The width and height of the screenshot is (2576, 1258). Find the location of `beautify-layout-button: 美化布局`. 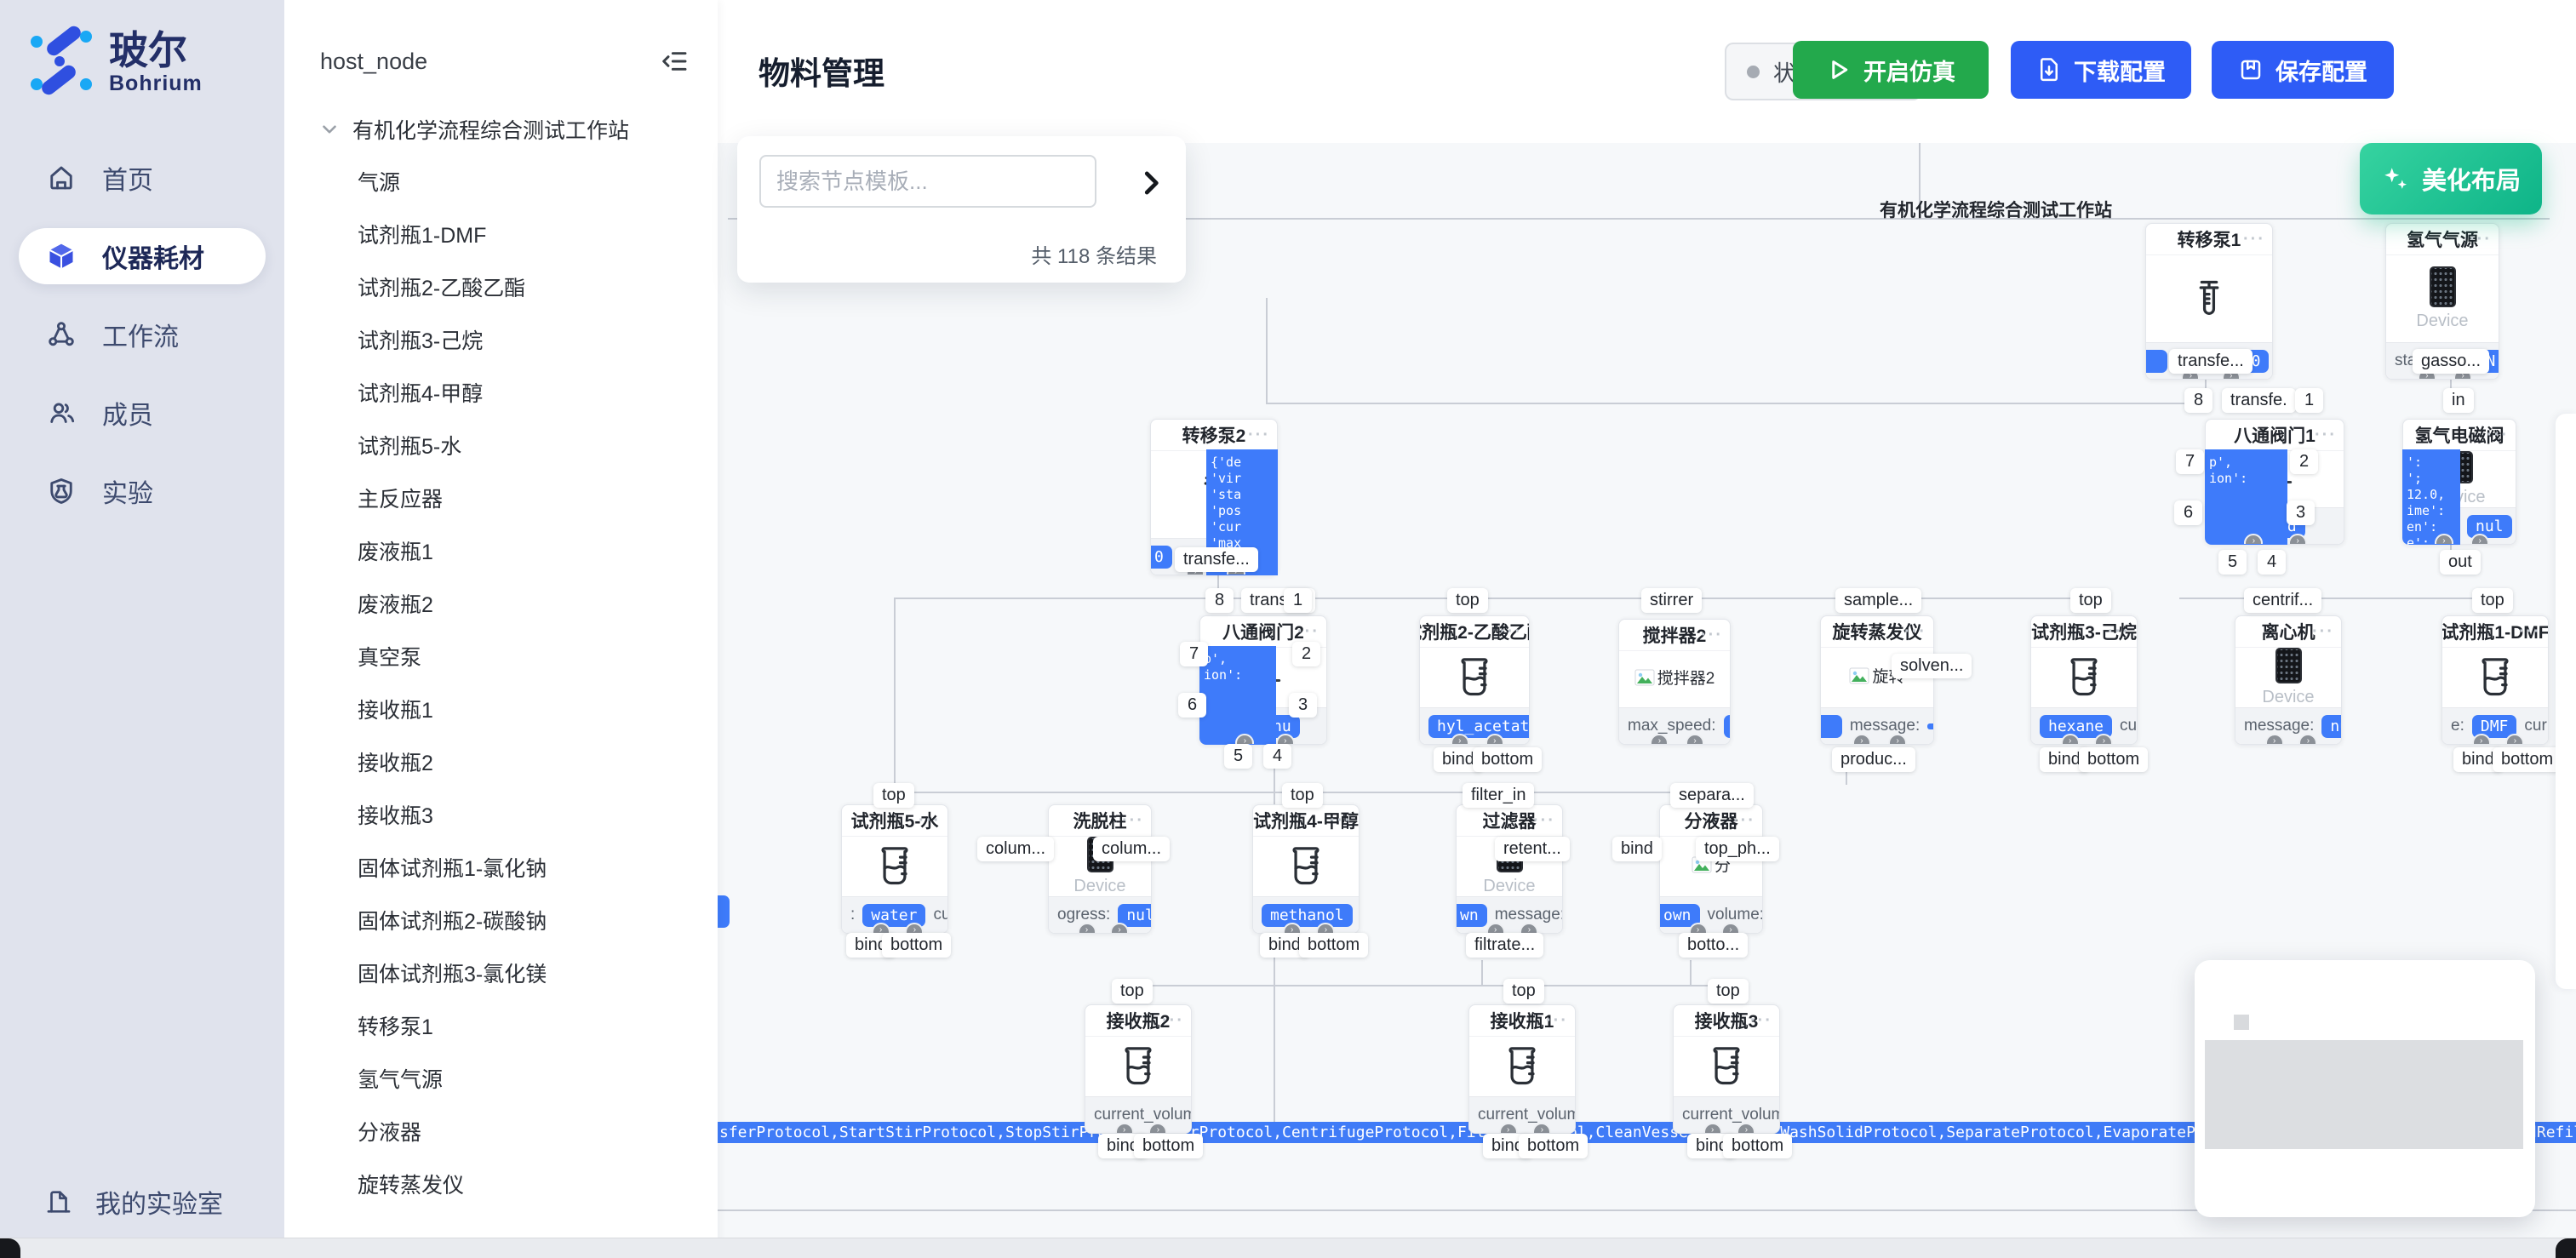

beautify-layout-button: 美化布局 is located at coordinates (2451, 178).